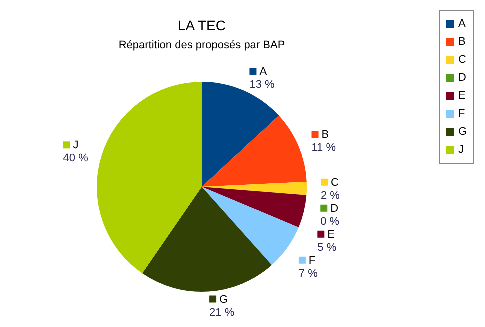 The width and height of the screenshot is (485, 327). What do you see at coordinates (326, 135) in the screenshot?
I see `legend-label: B` at bounding box center [326, 135].